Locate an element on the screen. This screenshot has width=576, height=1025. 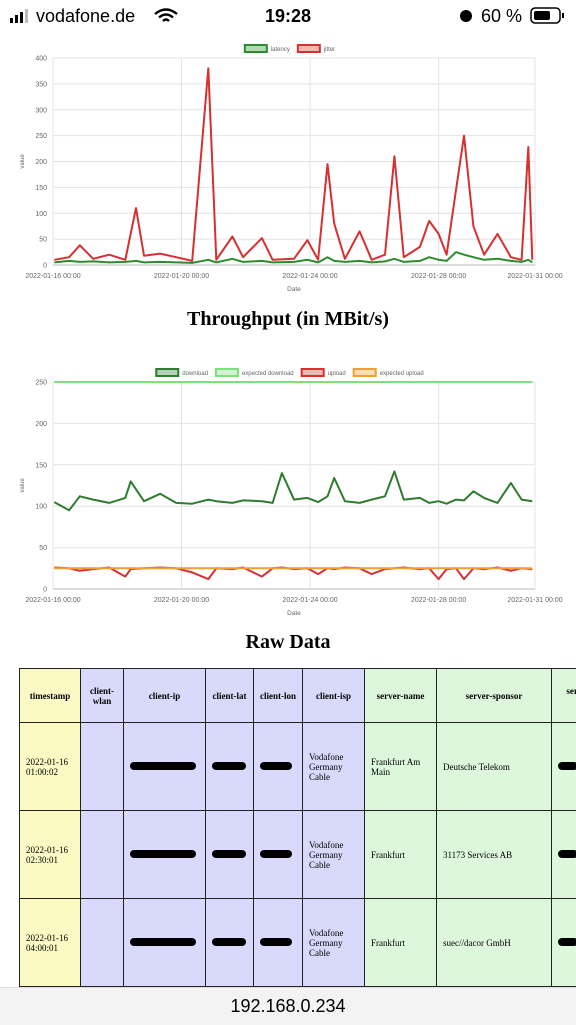
legend-item: expected upload is located at coordinates (389, 373).